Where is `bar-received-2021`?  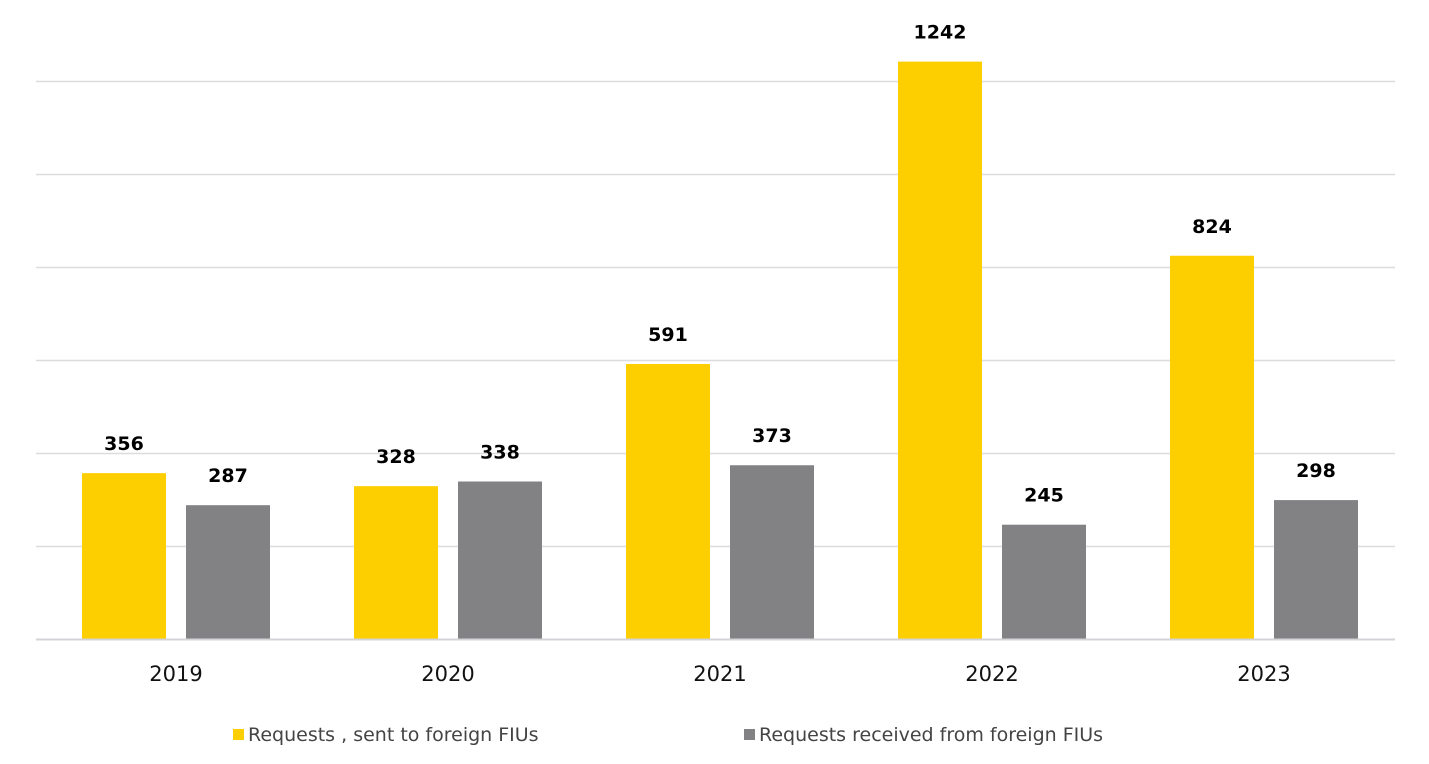 bar-received-2021 is located at coordinates (772, 552).